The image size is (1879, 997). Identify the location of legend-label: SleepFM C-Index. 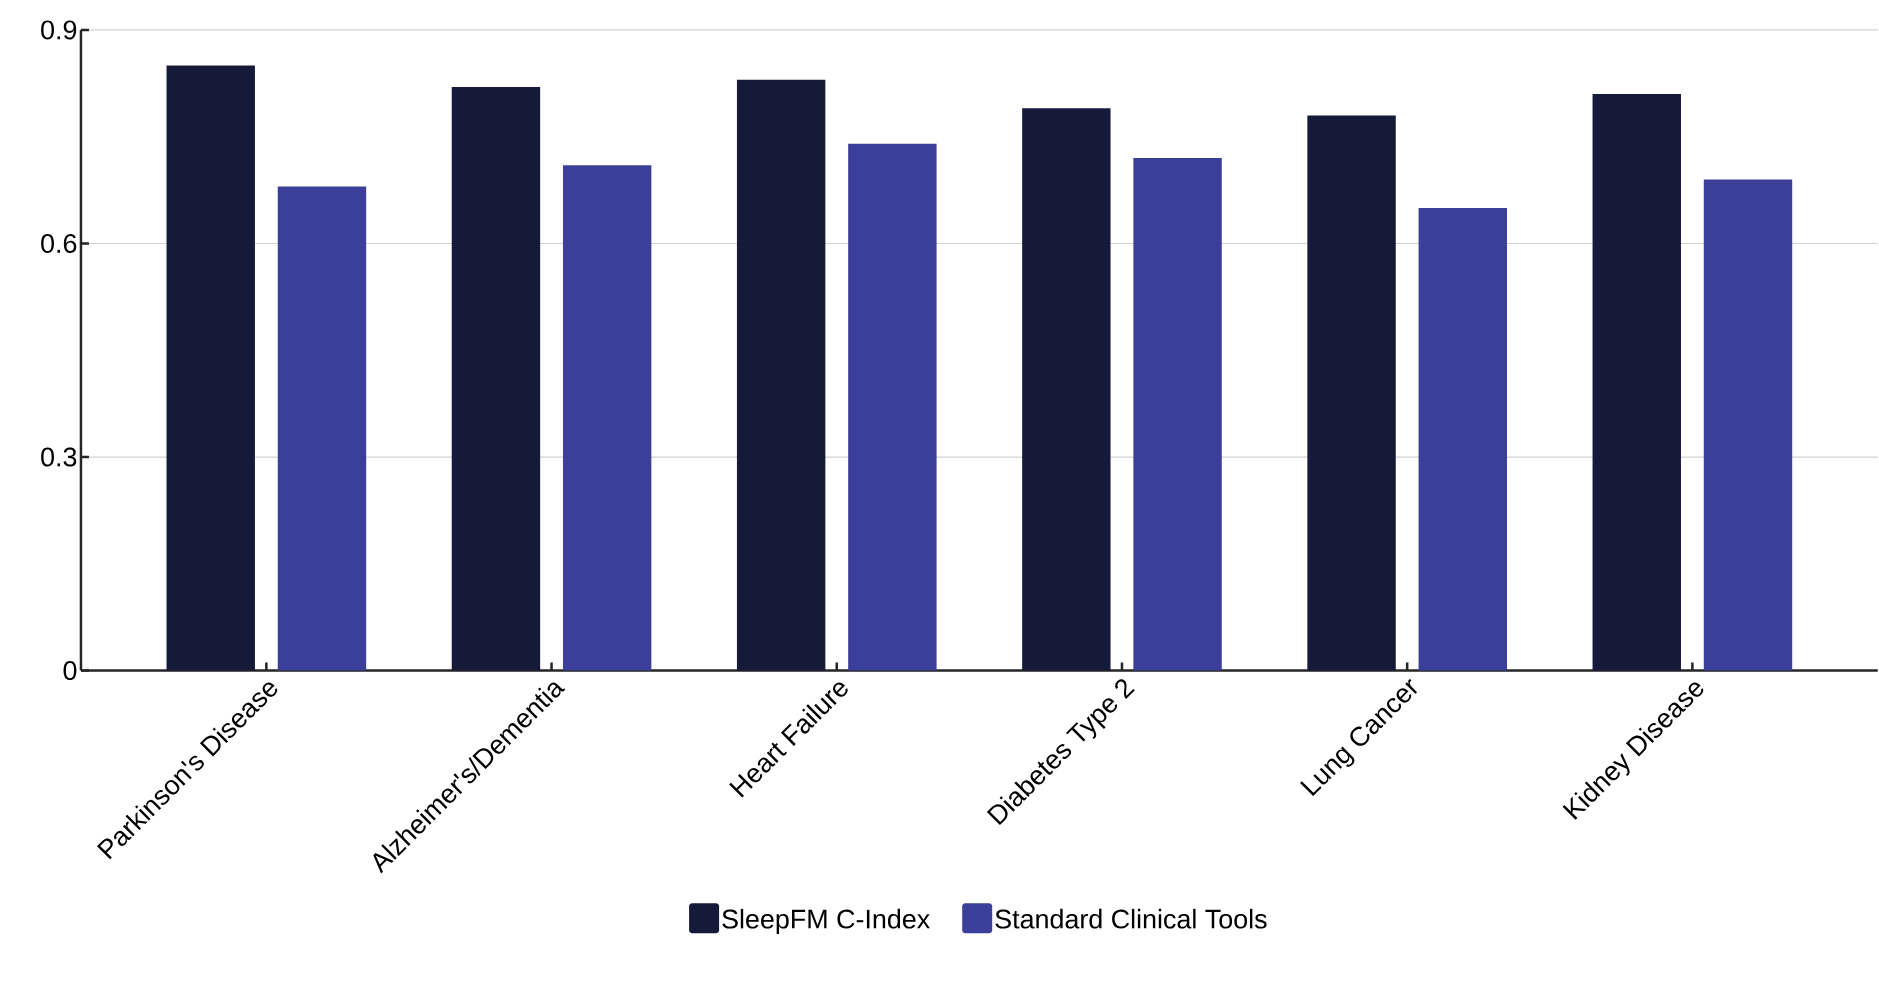
(826, 921).